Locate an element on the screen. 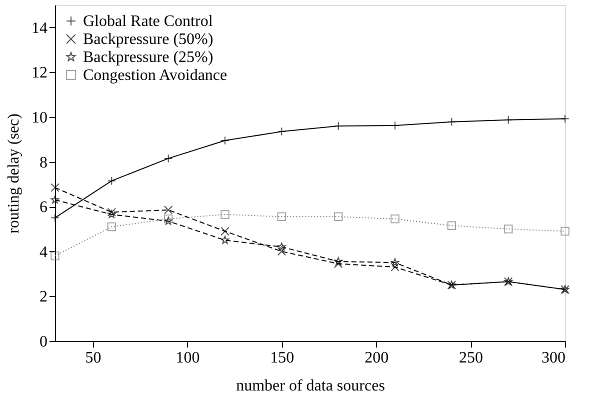 The image size is (600, 419). y-tick-label: 14 is located at coordinates (40, 28).